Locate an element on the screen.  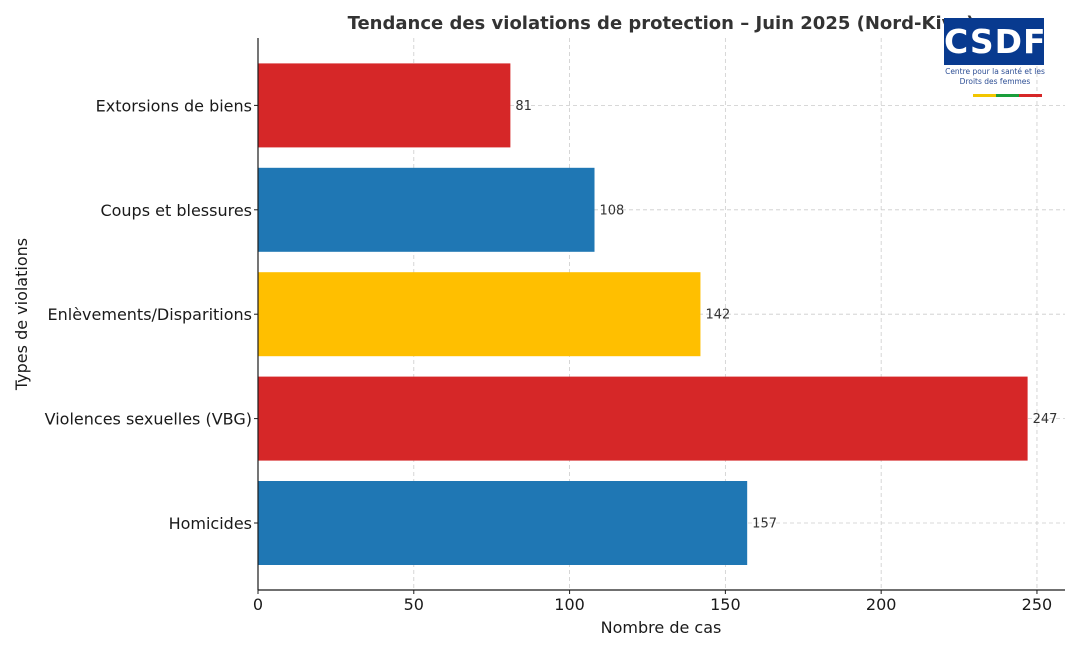
data-label: 81 is located at coordinates (523, 106).